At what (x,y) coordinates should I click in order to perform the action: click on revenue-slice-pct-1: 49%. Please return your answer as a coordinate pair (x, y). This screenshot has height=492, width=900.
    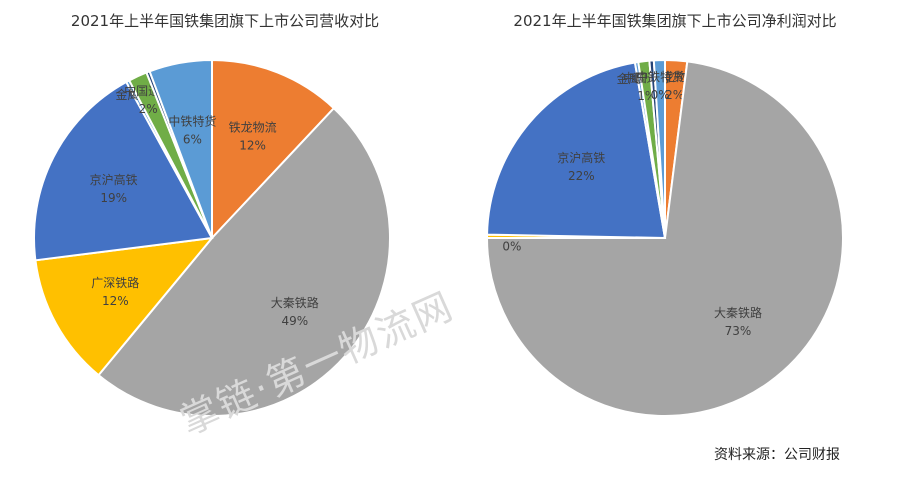
    Looking at the image, I should click on (294, 321).